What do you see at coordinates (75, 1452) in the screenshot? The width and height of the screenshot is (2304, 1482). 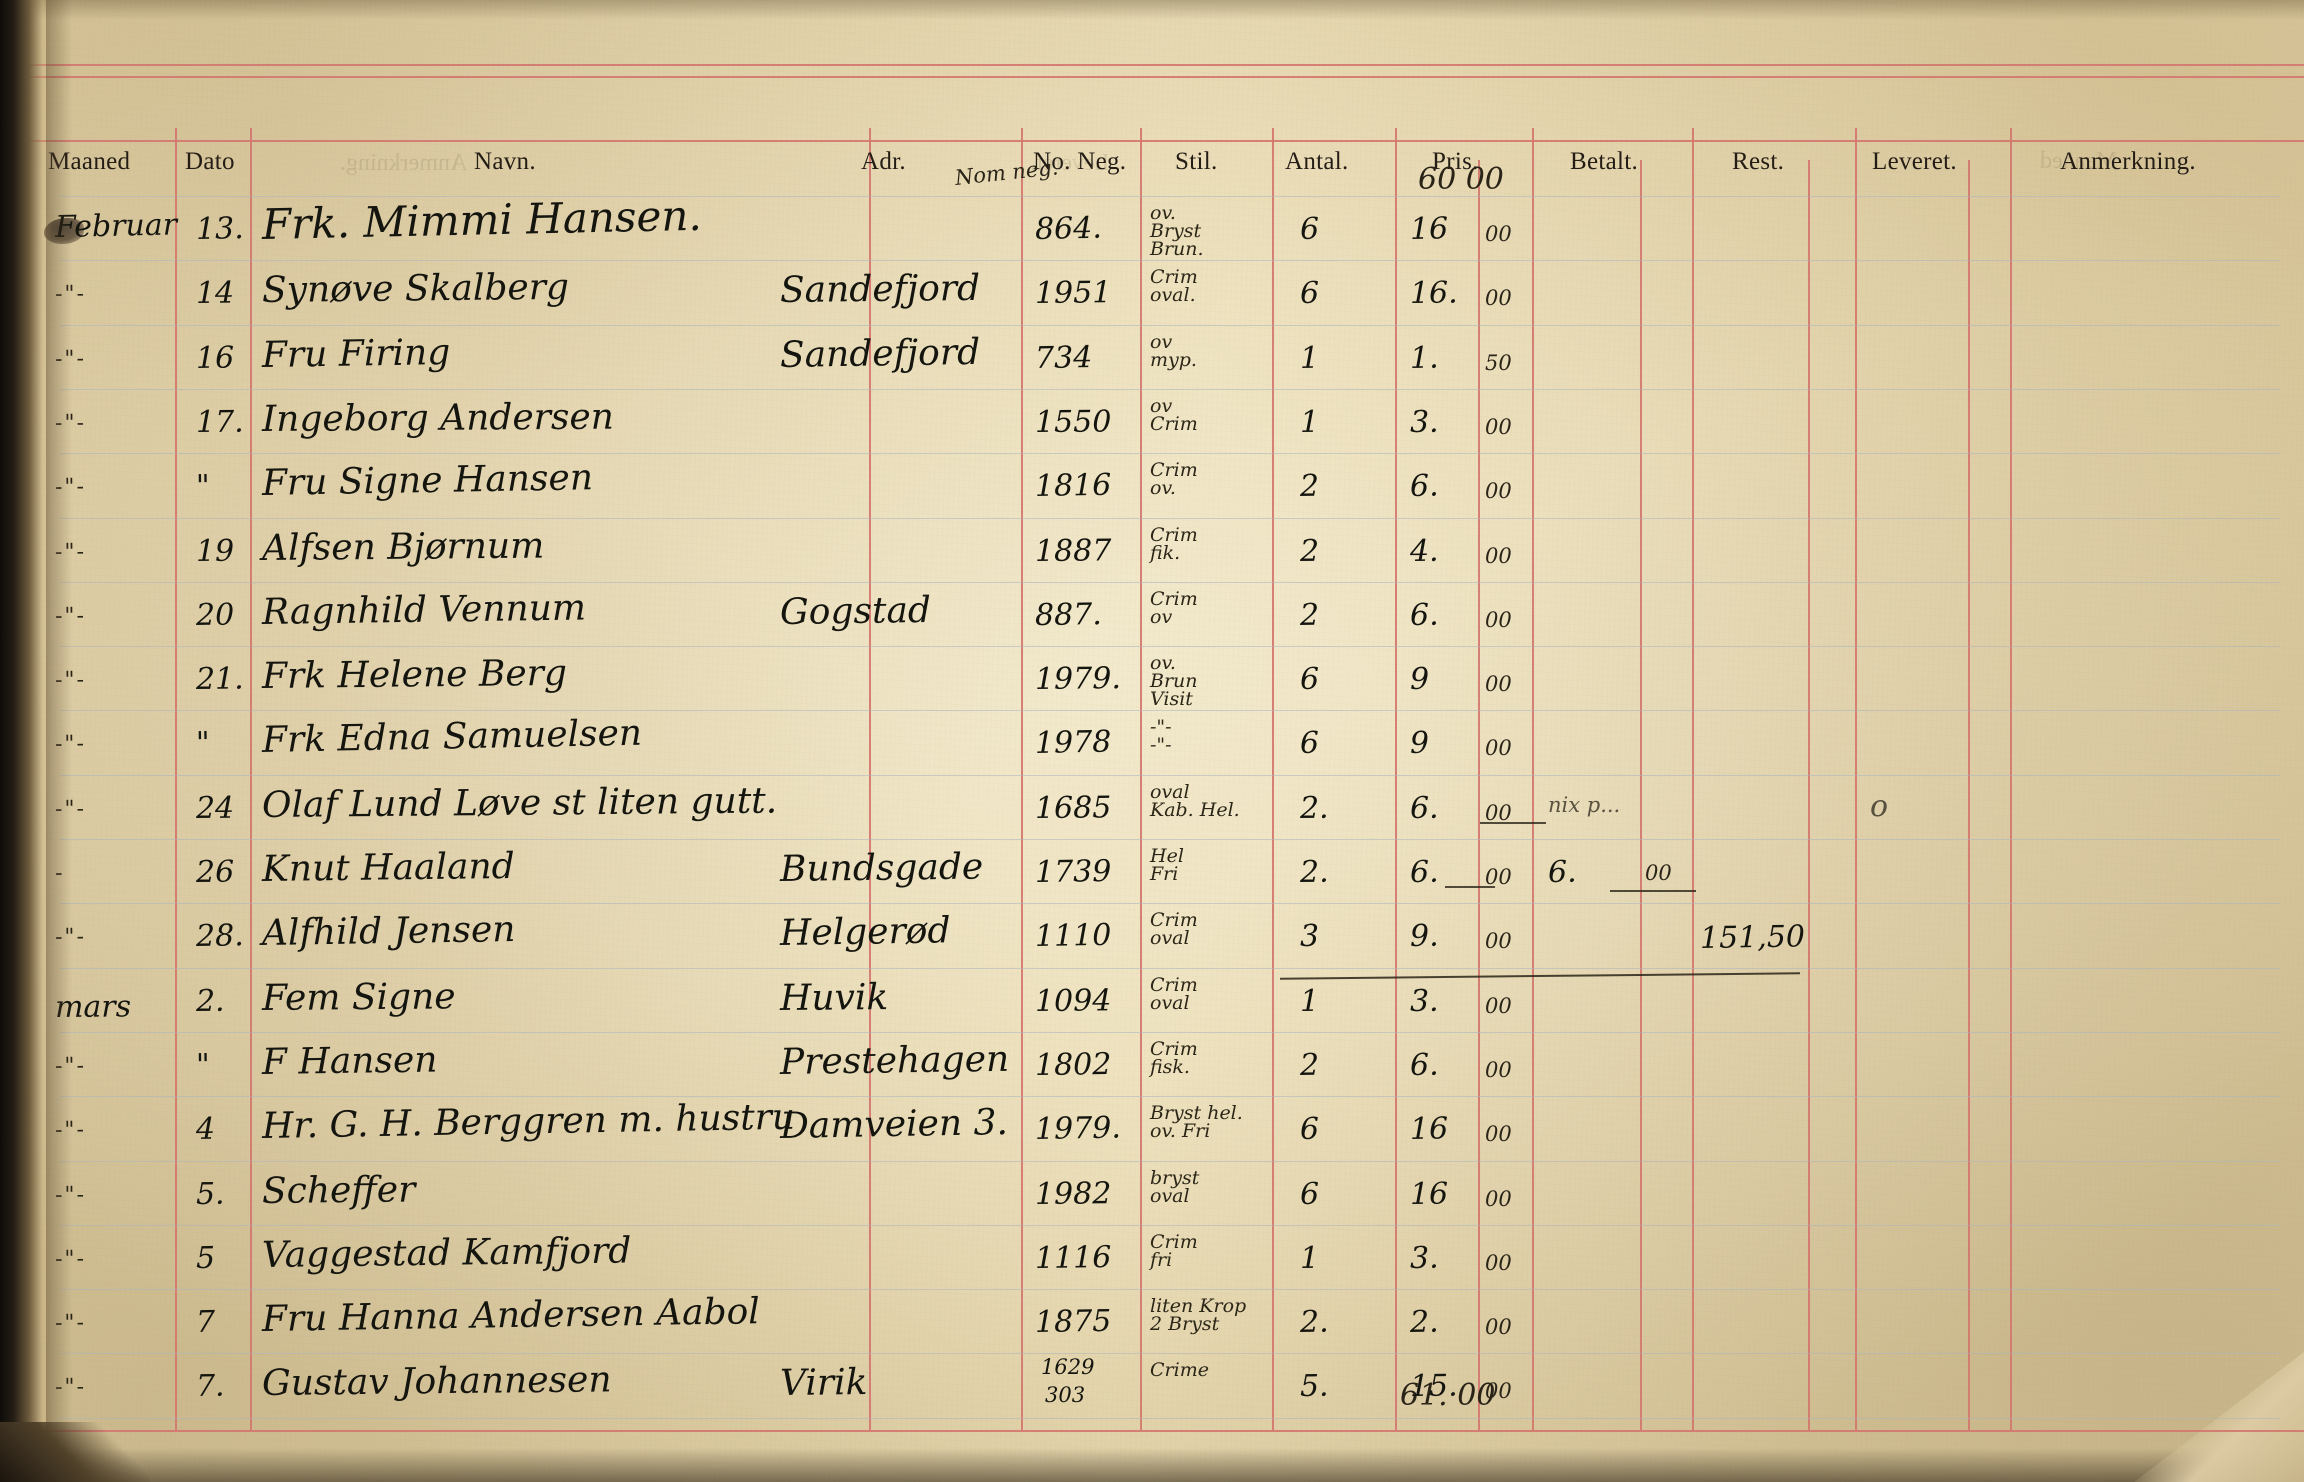 I see `bottom-left-corner-dark` at bounding box center [75, 1452].